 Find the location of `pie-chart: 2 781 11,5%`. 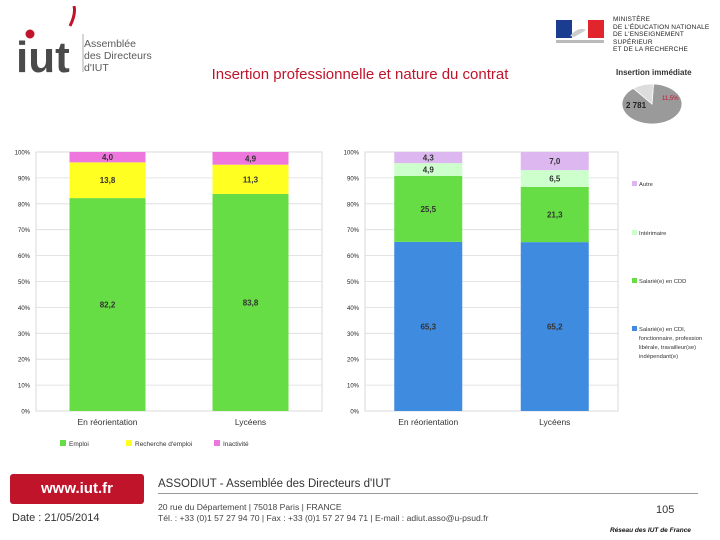

pie-chart: 2 781 11,5% is located at coordinates (652, 104).